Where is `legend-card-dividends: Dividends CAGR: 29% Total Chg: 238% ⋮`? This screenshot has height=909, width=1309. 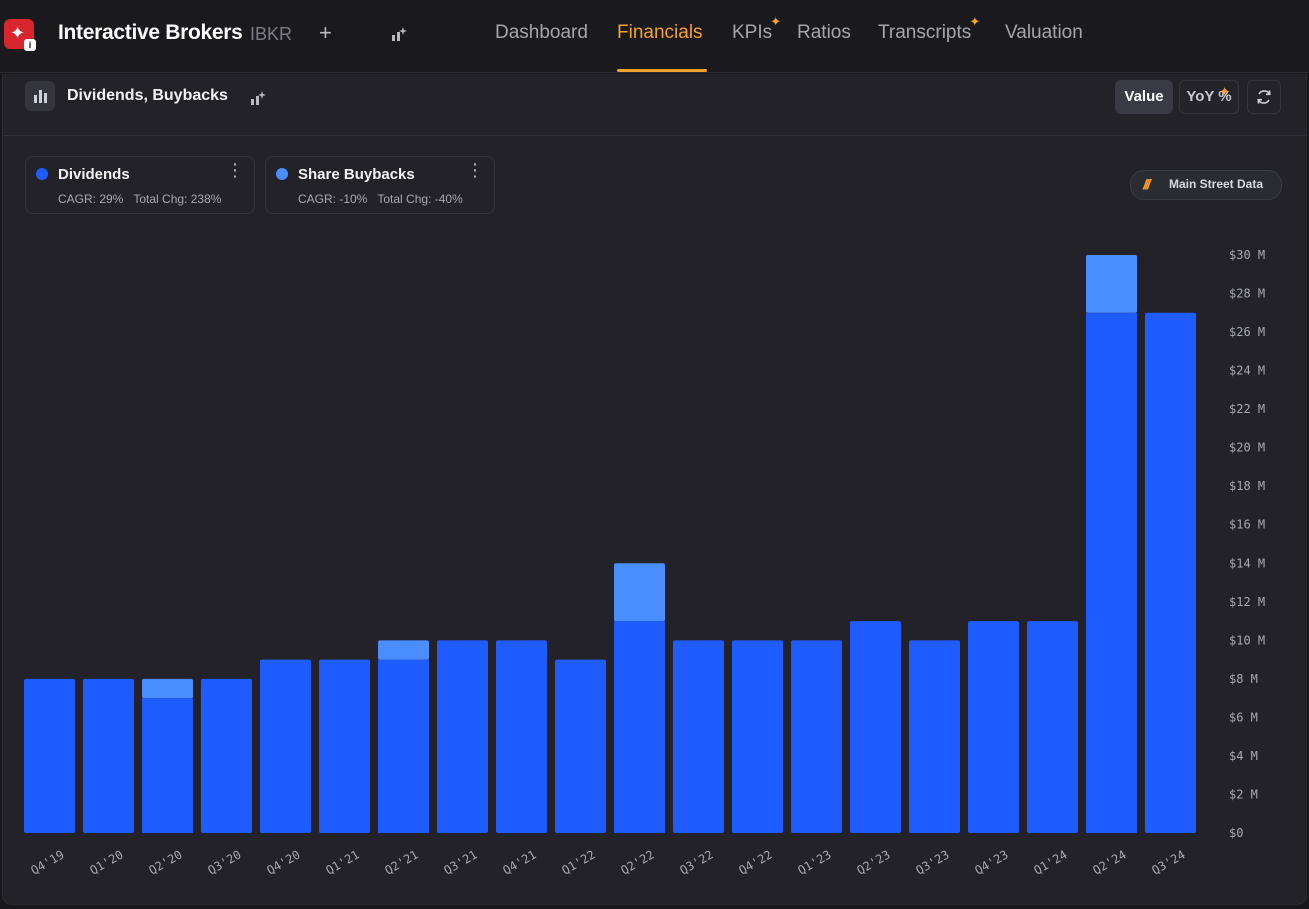
legend-card-dividends: Dividends CAGR: 29% Total Chg: 238% ⋮ is located at coordinates (140, 185).